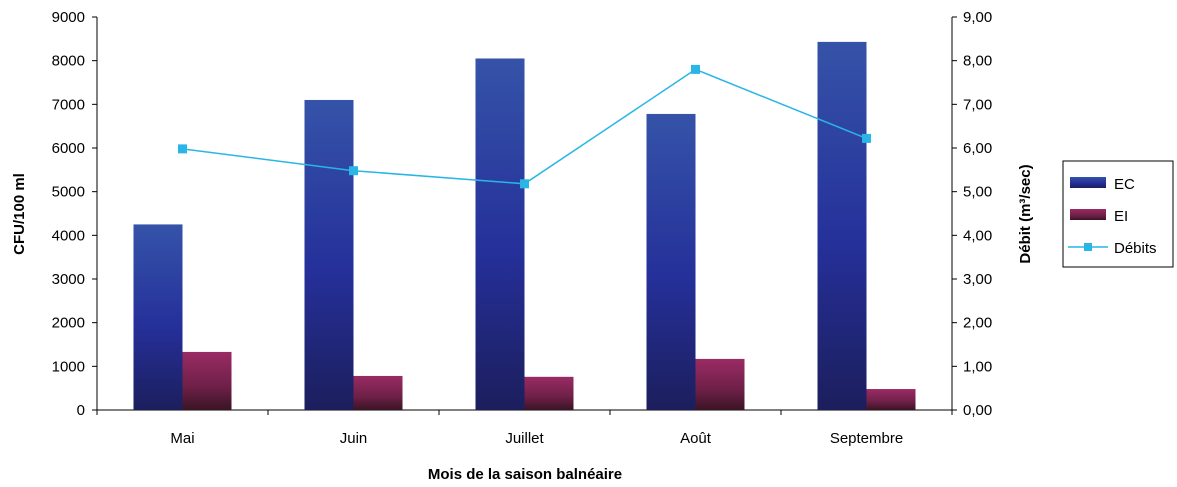  What do you see at coordinates (68, 192) in the screenshot?
I see `y-left-tick-label: 5000` at bounding box center [68, 192].